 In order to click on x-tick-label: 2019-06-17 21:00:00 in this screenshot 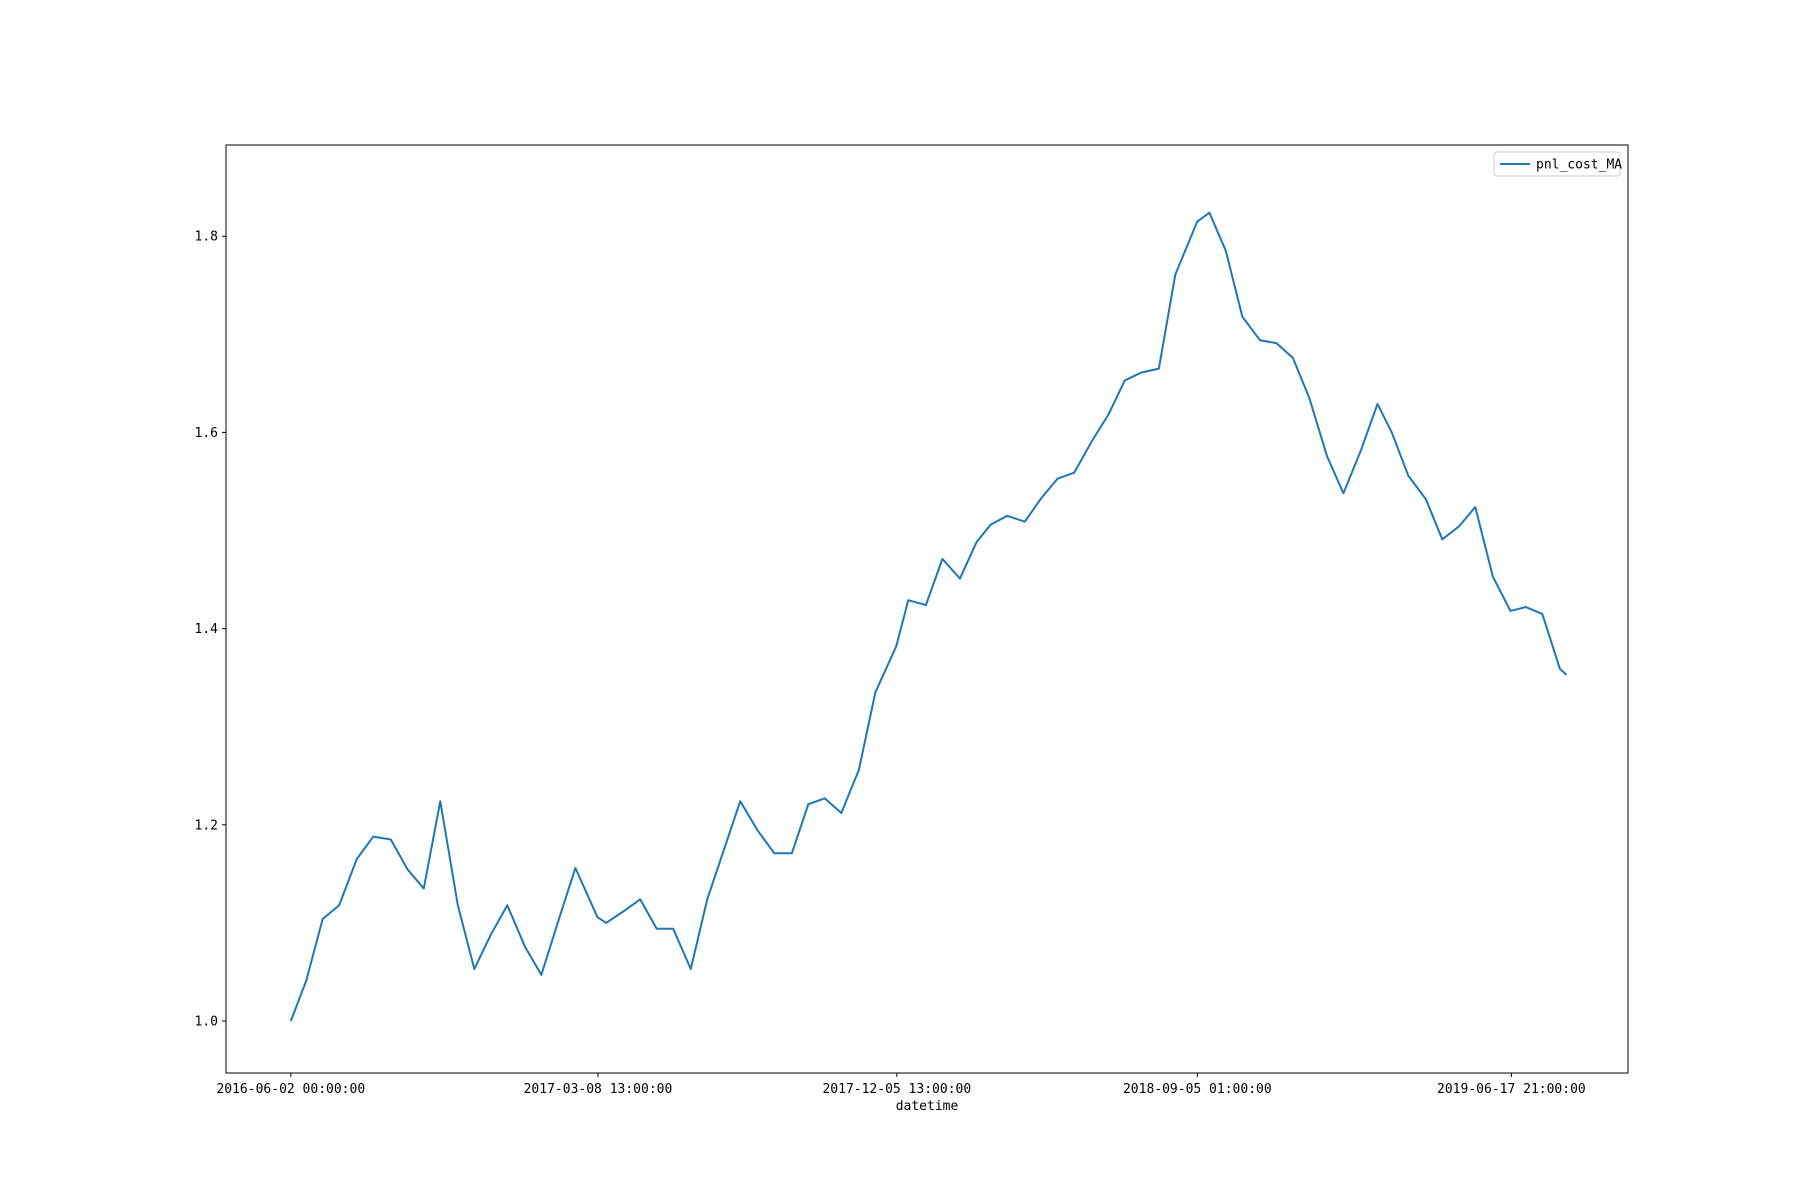, I will do `click(1511, 1089)`.